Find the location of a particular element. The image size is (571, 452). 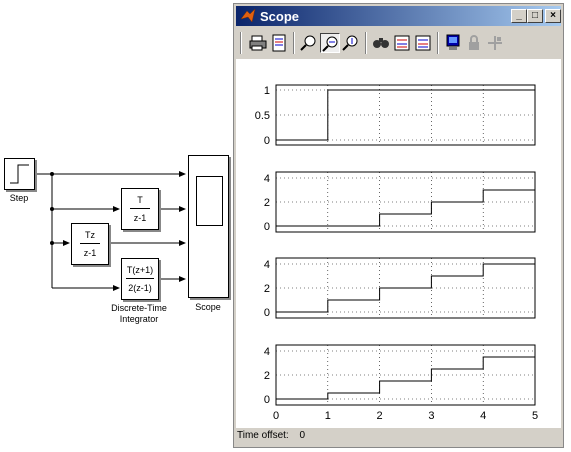

scope-block is located at coordinates (208, 226).